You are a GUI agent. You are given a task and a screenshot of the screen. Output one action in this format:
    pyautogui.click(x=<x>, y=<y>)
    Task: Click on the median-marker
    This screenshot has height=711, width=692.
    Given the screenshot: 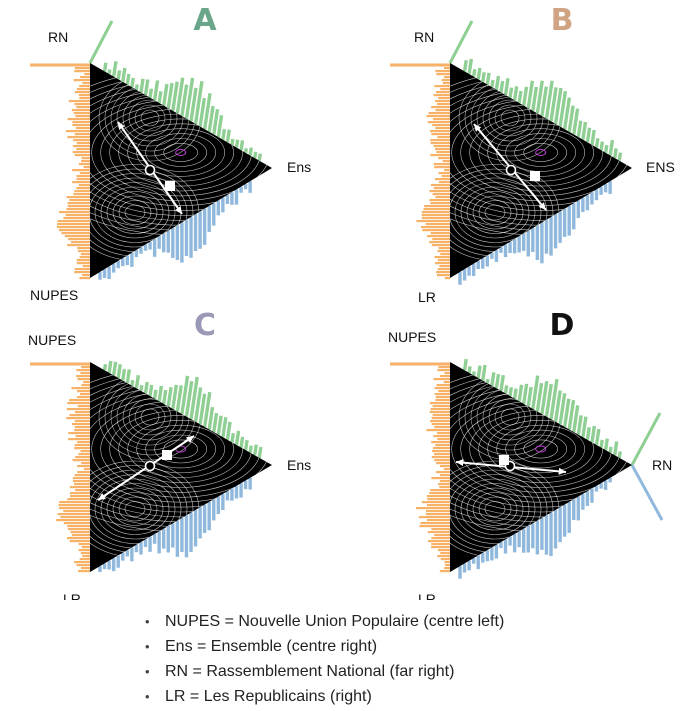 What is the action you would take?
    pyautogui.click(x=167, y=455)
    